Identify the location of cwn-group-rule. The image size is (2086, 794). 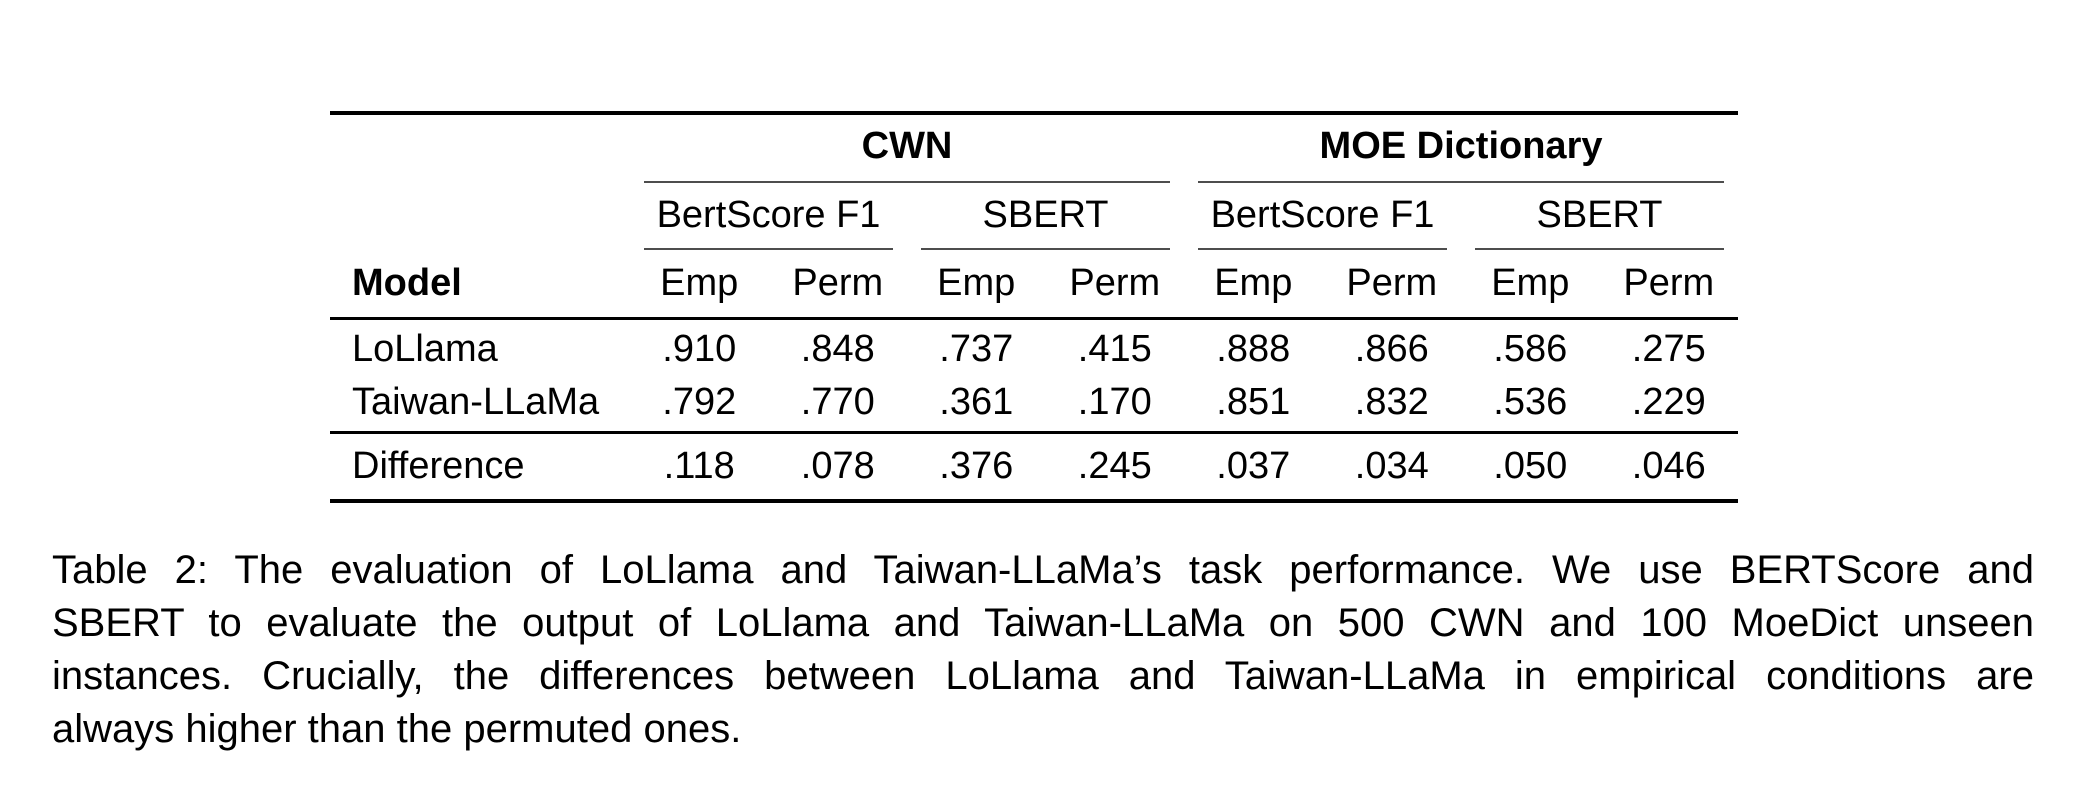
(907, 182).